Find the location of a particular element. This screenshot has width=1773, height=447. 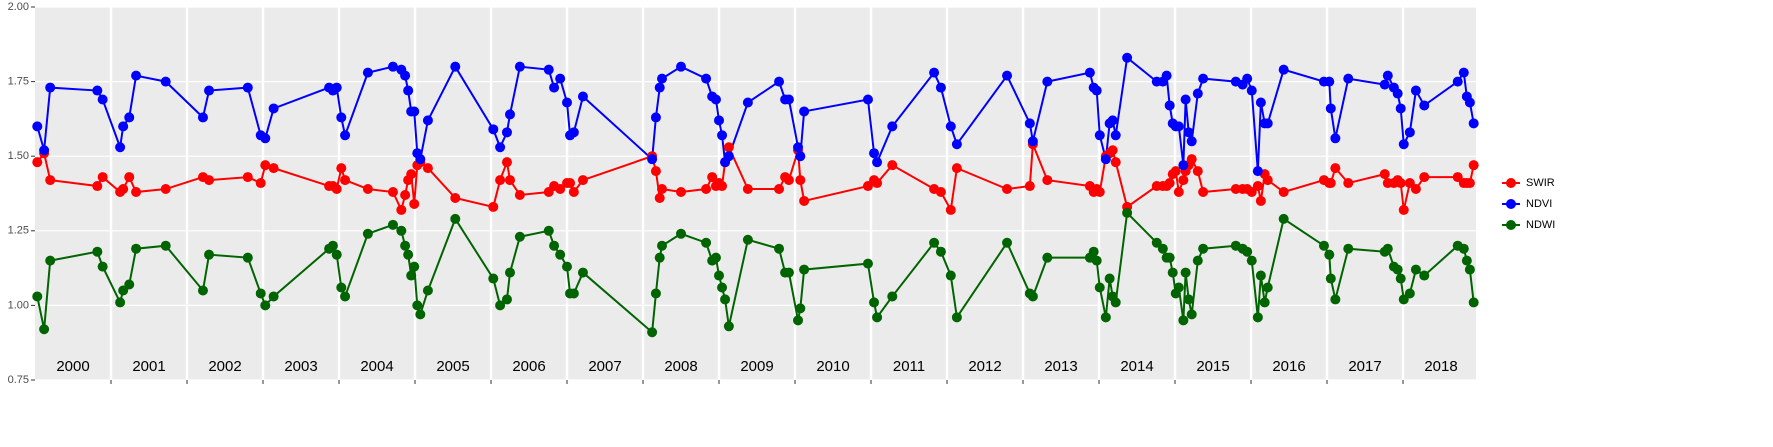

year-label: 2017 is located at coordinates (1364, 366).